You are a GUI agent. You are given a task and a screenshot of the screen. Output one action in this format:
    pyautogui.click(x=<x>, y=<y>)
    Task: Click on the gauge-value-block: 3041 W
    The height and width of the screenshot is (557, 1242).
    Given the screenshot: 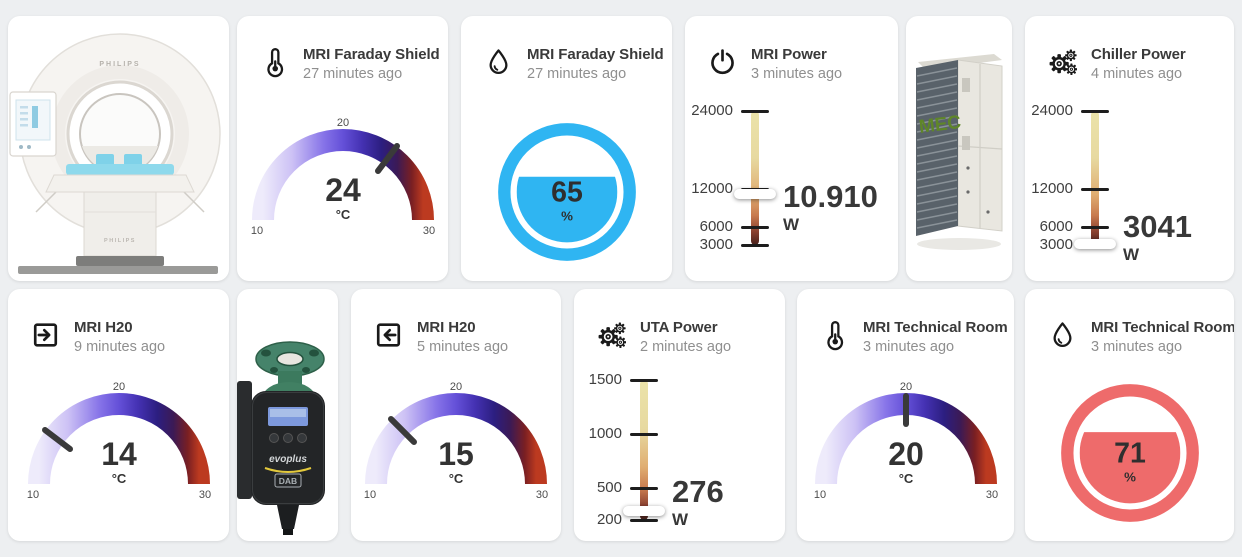 What is the action you would take?
    pyautogui.click(x=1157, y=237)
    